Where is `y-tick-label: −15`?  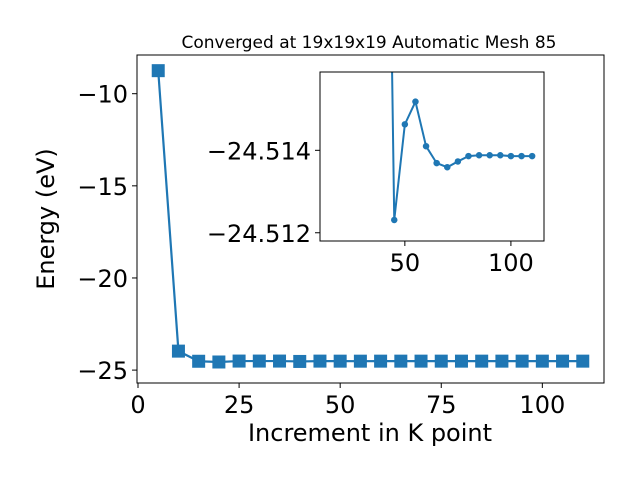 y-tick-label: −15 is located at coordinates (102, 187).